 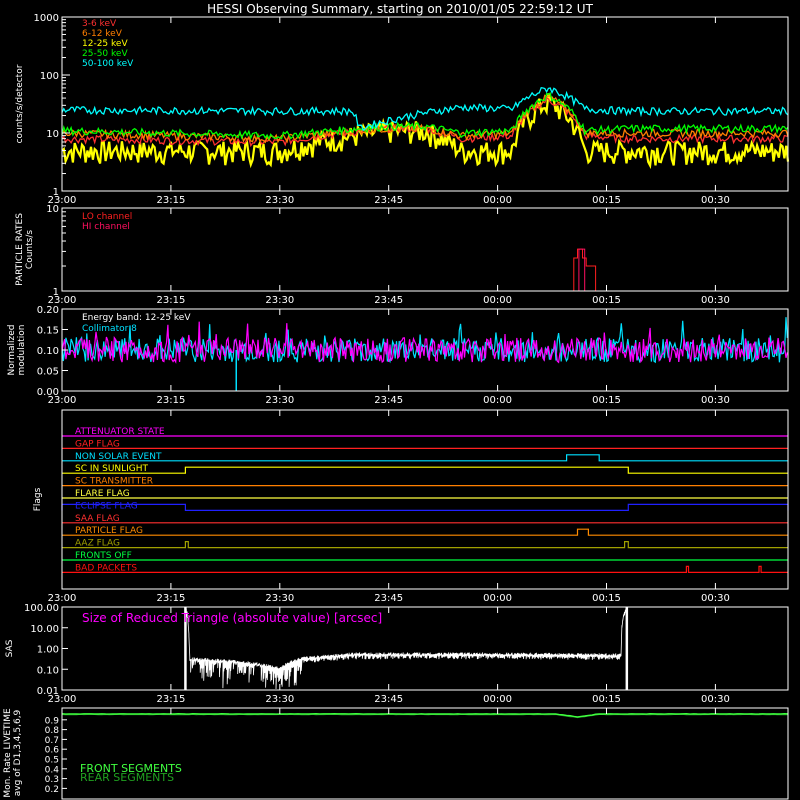 I want to click on flag-line-SC-IN-SUNLIGHT, so click(x=425, y=470).